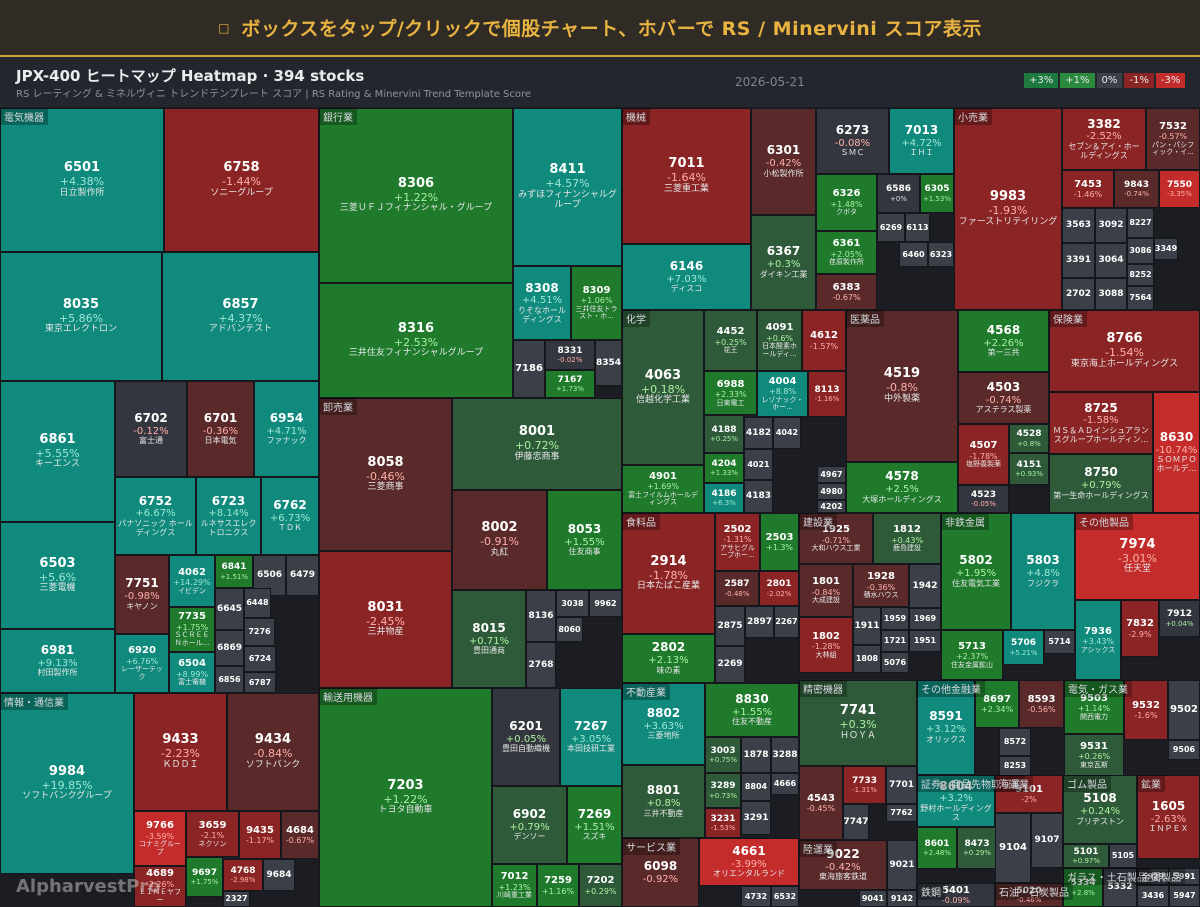 The height and width of the screenshot is (907, 1200). I want to click on heatmap-cell: 1959, so click(895, 618).